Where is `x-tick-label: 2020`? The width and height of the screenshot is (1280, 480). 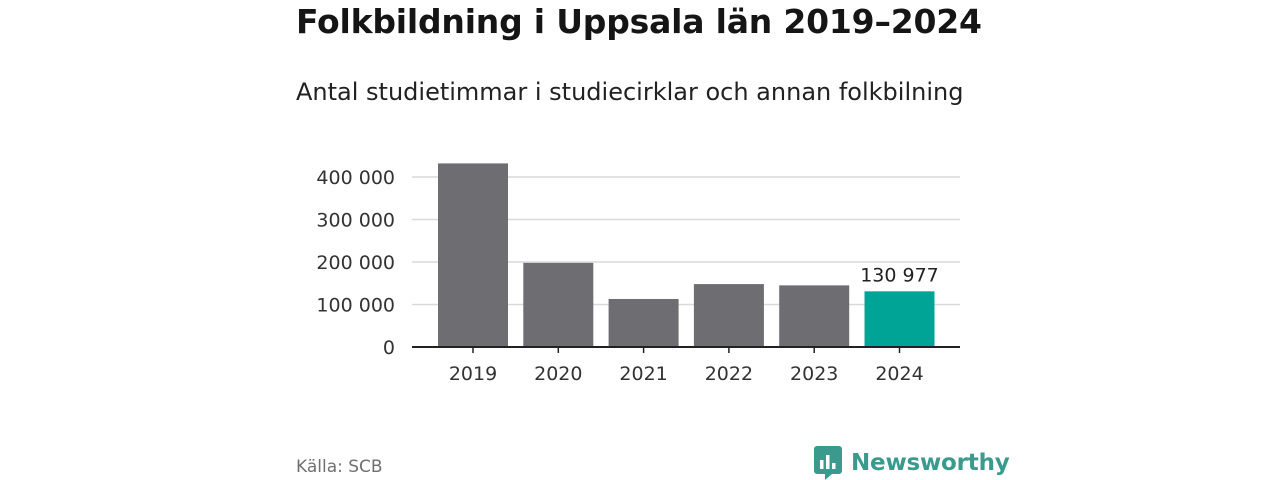
x-tick-label: 2020 is located at coordinates (558, 374).